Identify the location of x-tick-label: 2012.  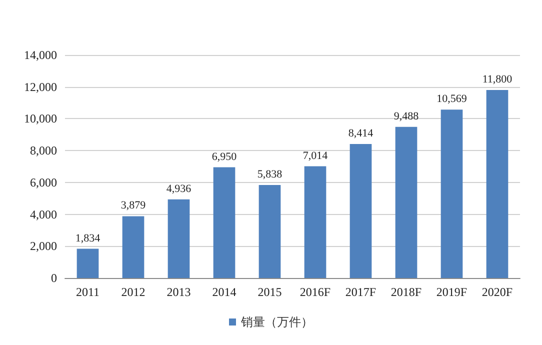
(133, 292).